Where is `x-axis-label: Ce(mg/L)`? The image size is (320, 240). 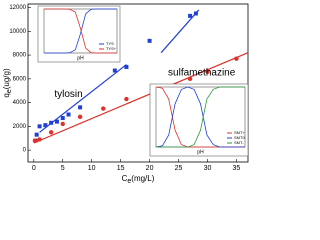 x-axis-label: Ce(mg/L) is located at coordinates (138, 179).